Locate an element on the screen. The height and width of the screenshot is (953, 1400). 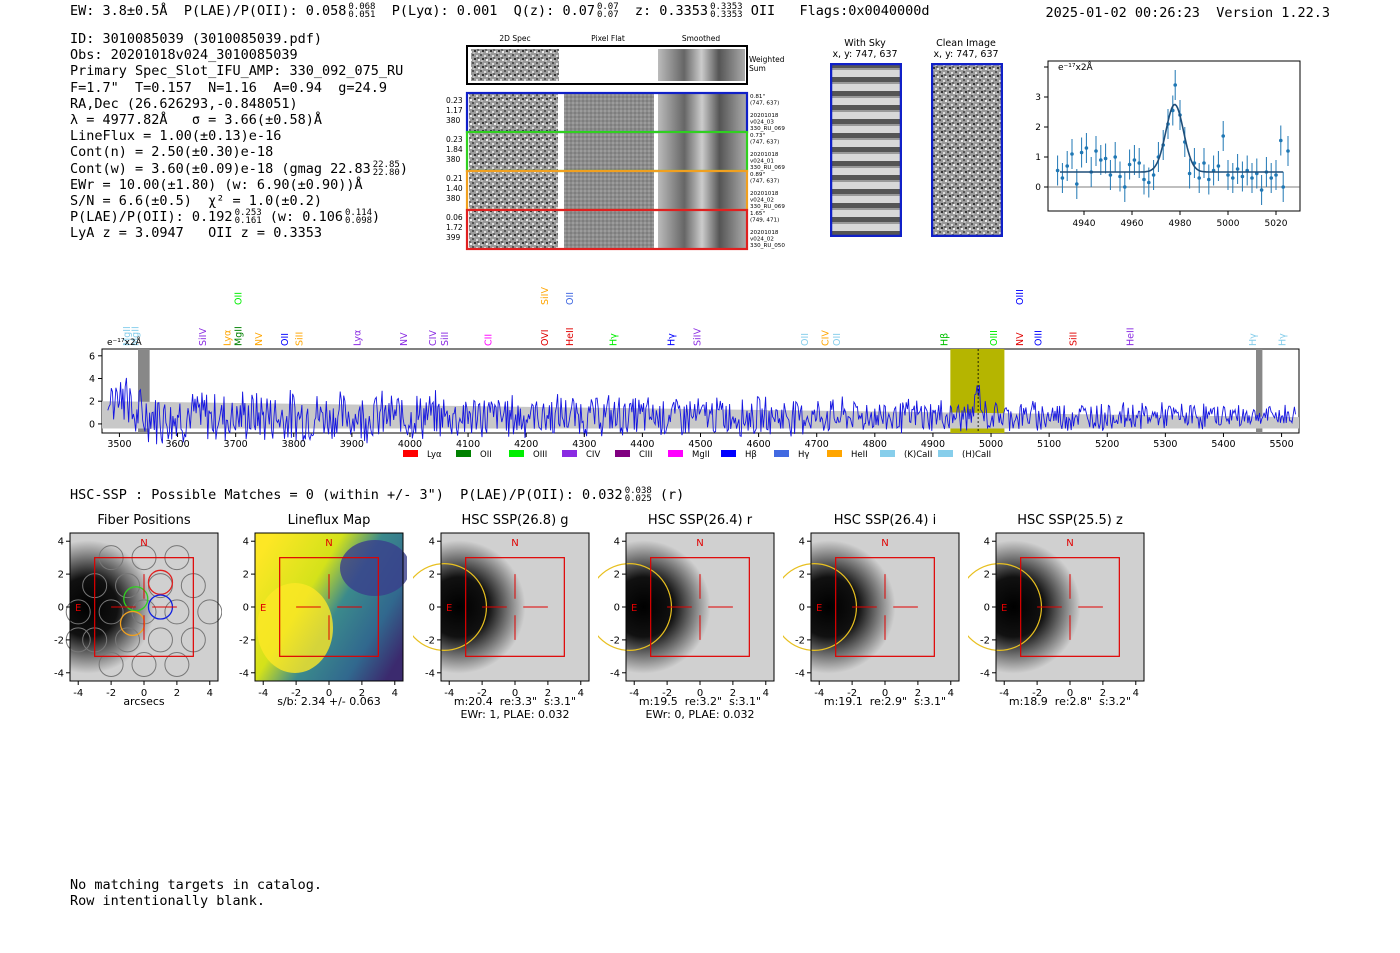
aperture-box is located at coordinates (700, 607).